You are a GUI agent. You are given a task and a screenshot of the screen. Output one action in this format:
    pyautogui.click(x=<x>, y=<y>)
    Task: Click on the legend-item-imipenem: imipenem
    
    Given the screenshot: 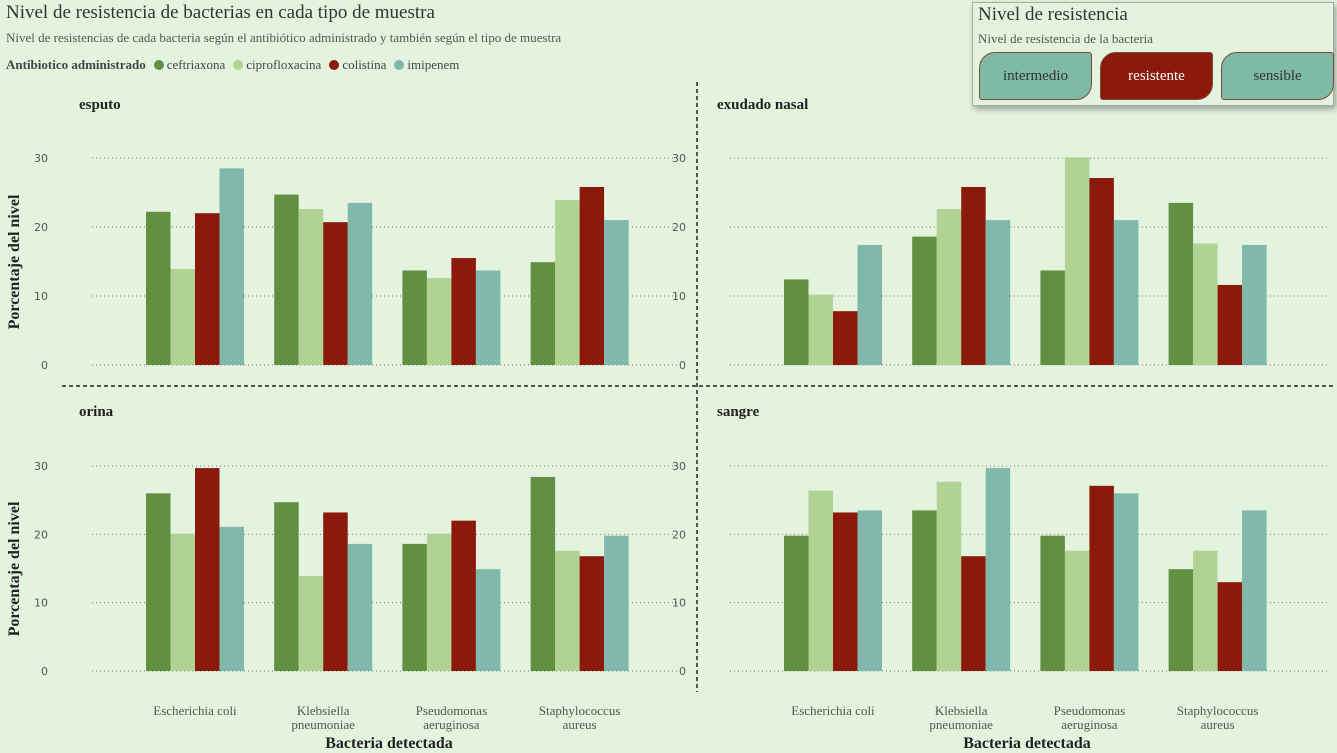 What is the action you would take?
    pyautogui.click(x=426, y=65)
    